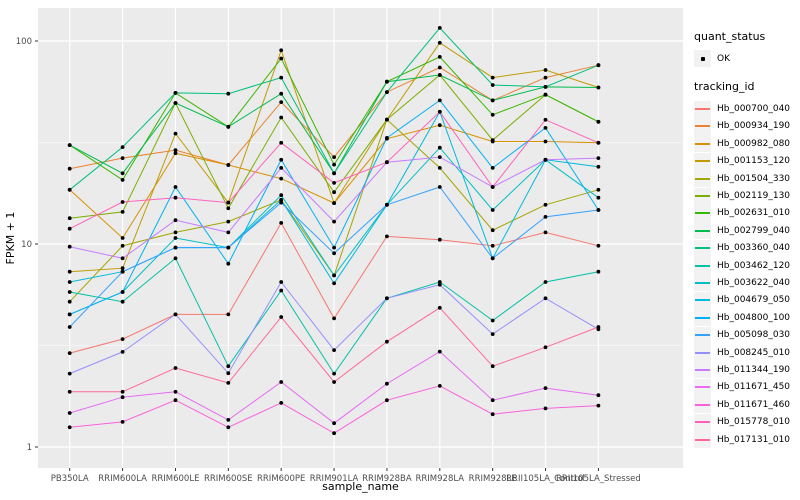 The height and width of the screenshot is (500, 800). Describe the element at coordinates (493, 479) in the screenshot. I see `x-tick-label: RRIM928LE` at that location.